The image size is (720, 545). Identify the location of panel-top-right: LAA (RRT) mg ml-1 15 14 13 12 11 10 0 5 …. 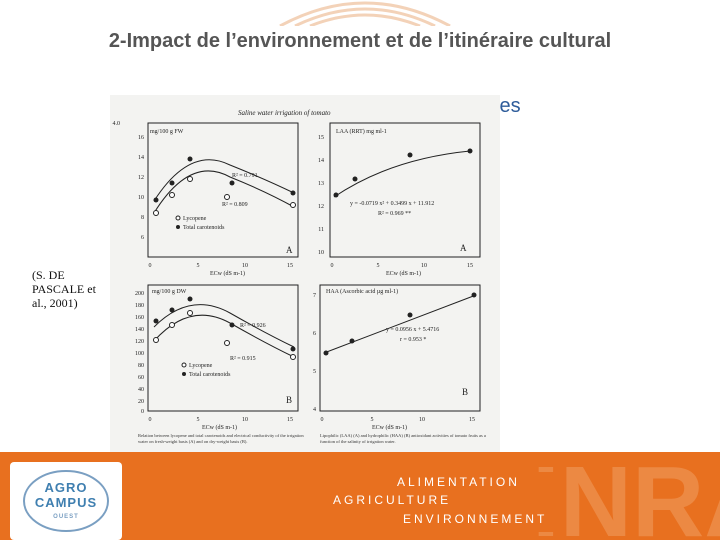
(399, 199).